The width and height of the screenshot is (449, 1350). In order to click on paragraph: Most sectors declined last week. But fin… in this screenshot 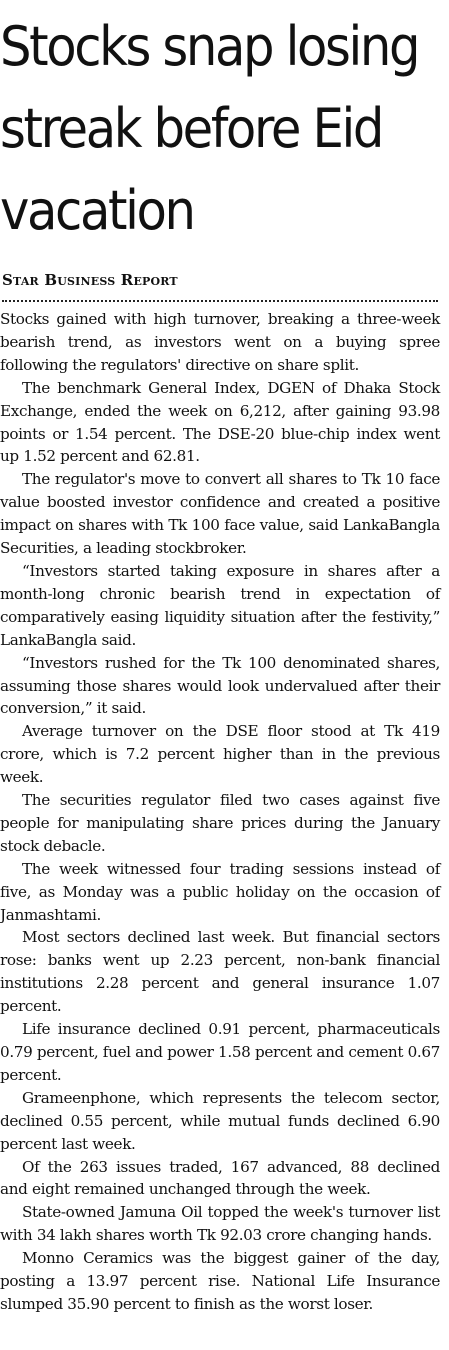, I will do `click(220, 972)`.